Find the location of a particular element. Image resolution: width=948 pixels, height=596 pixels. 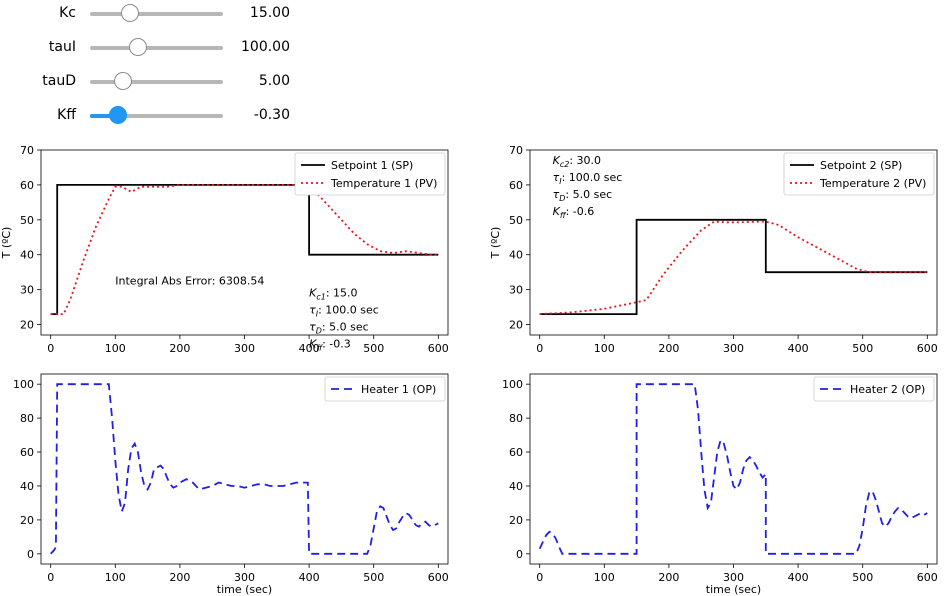

slider-label: Kc is located at coordinates (67, 13).